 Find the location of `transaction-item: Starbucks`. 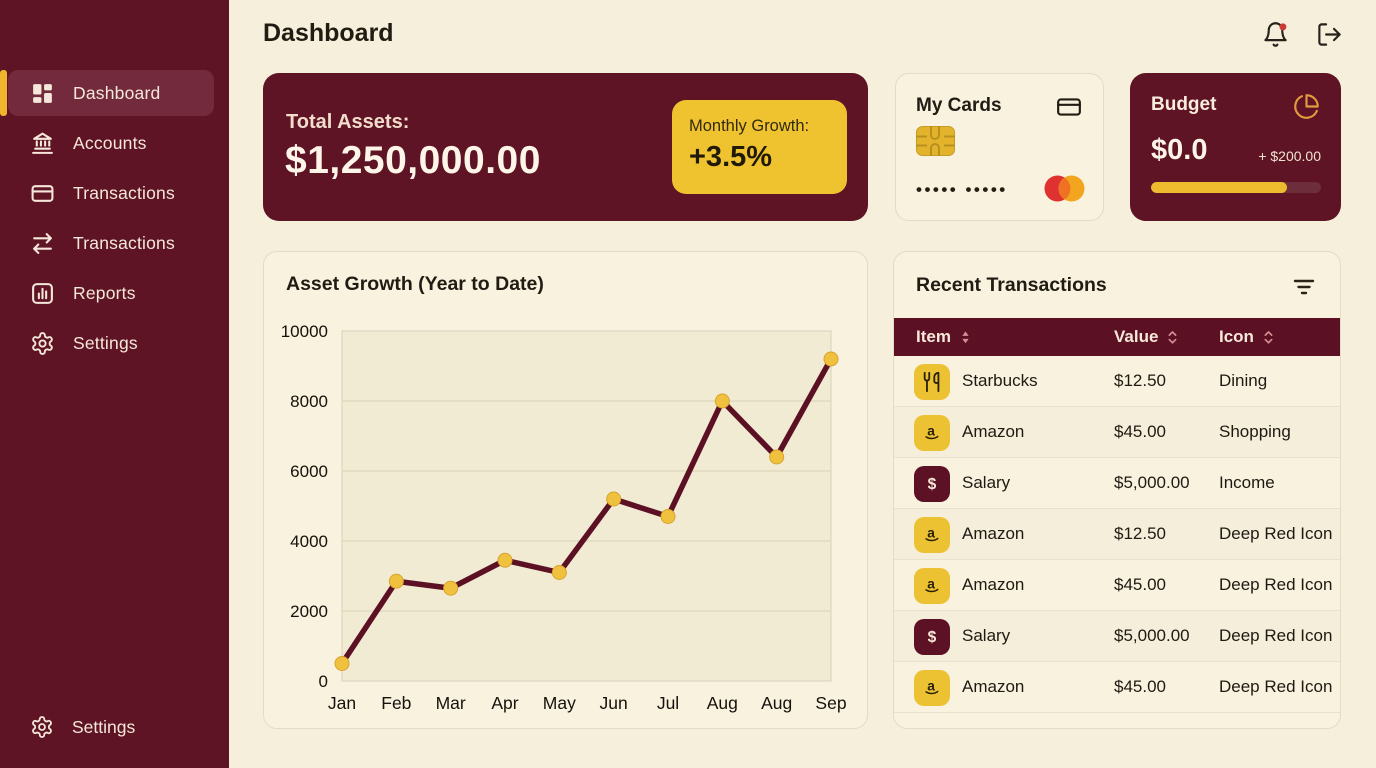

transaction-item: Starbucks is located at coordinates (1000, 380).